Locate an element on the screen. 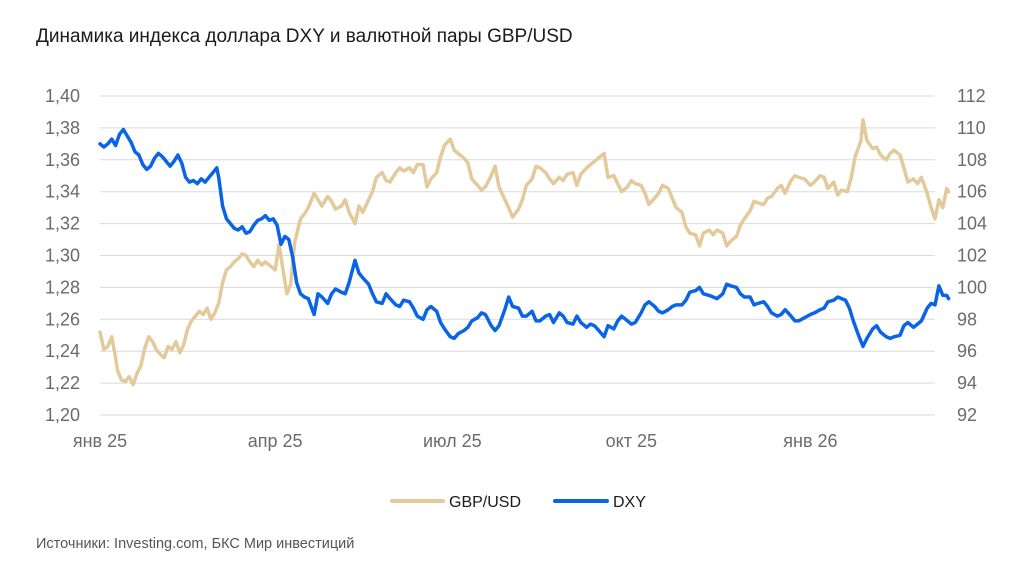  y-left-tick-label: 1,30 is located at coordinates (62, 256).